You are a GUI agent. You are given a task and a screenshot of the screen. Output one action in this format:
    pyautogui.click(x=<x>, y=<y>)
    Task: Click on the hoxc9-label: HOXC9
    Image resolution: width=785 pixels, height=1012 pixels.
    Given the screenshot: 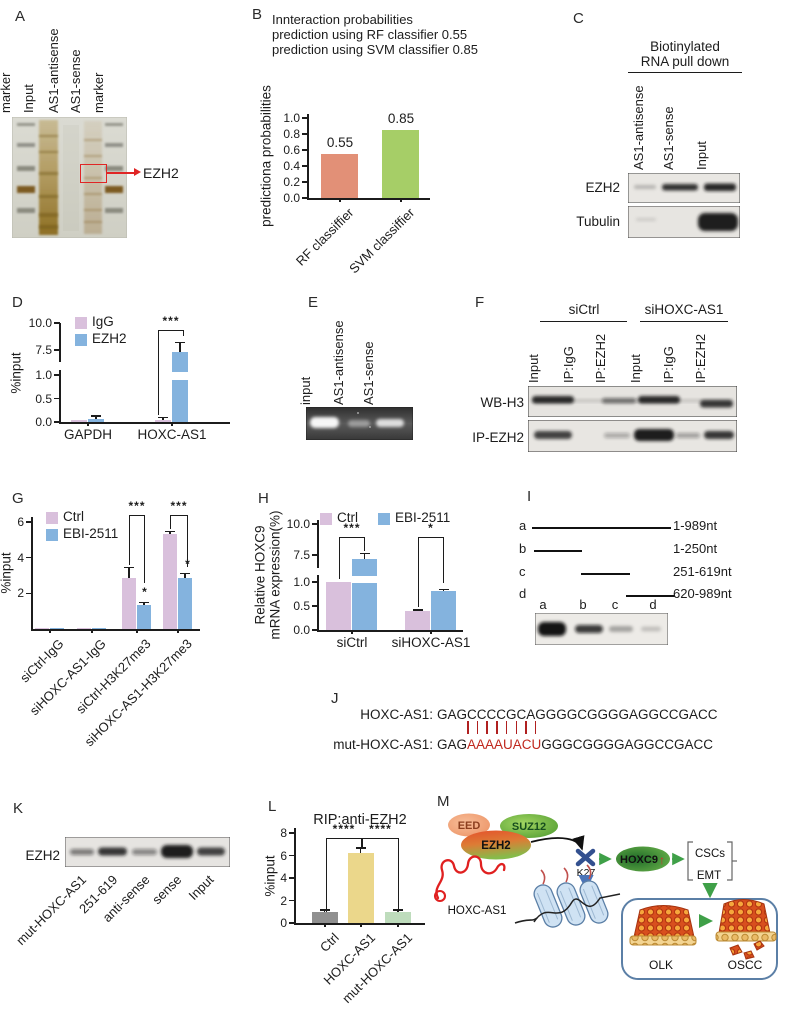 What is the action you would take?
    pyautogui.click(x=639, y=860)
    